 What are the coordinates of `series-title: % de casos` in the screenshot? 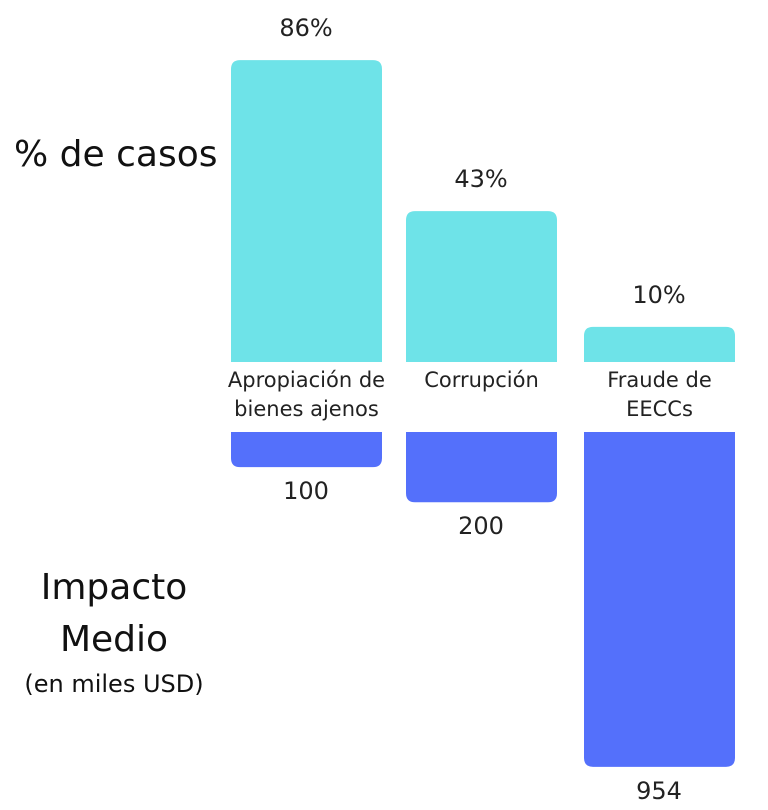 It's located at (116, 154).